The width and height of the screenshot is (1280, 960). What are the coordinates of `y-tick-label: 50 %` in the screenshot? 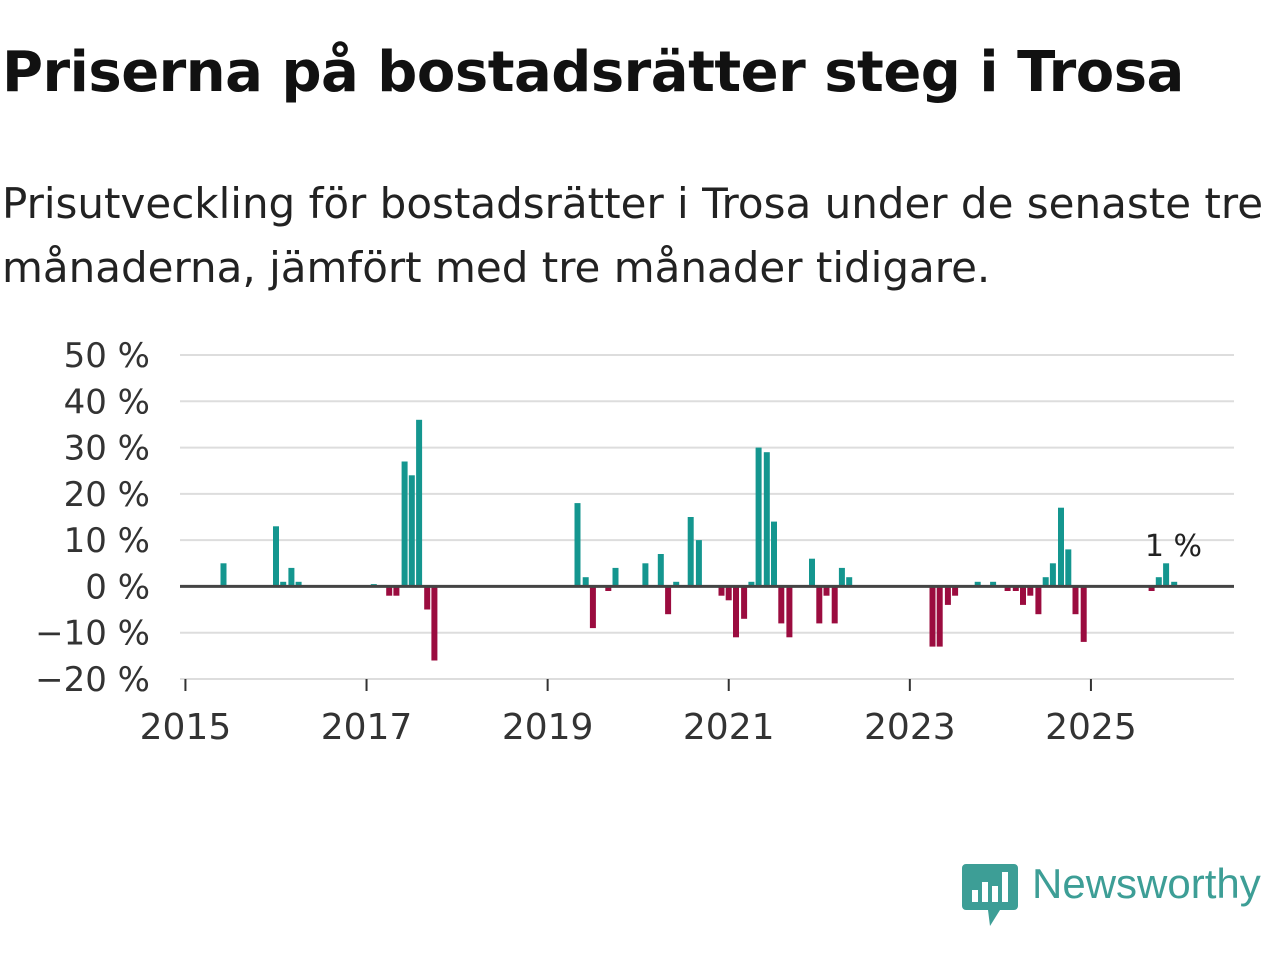 It's located at (107, 356).